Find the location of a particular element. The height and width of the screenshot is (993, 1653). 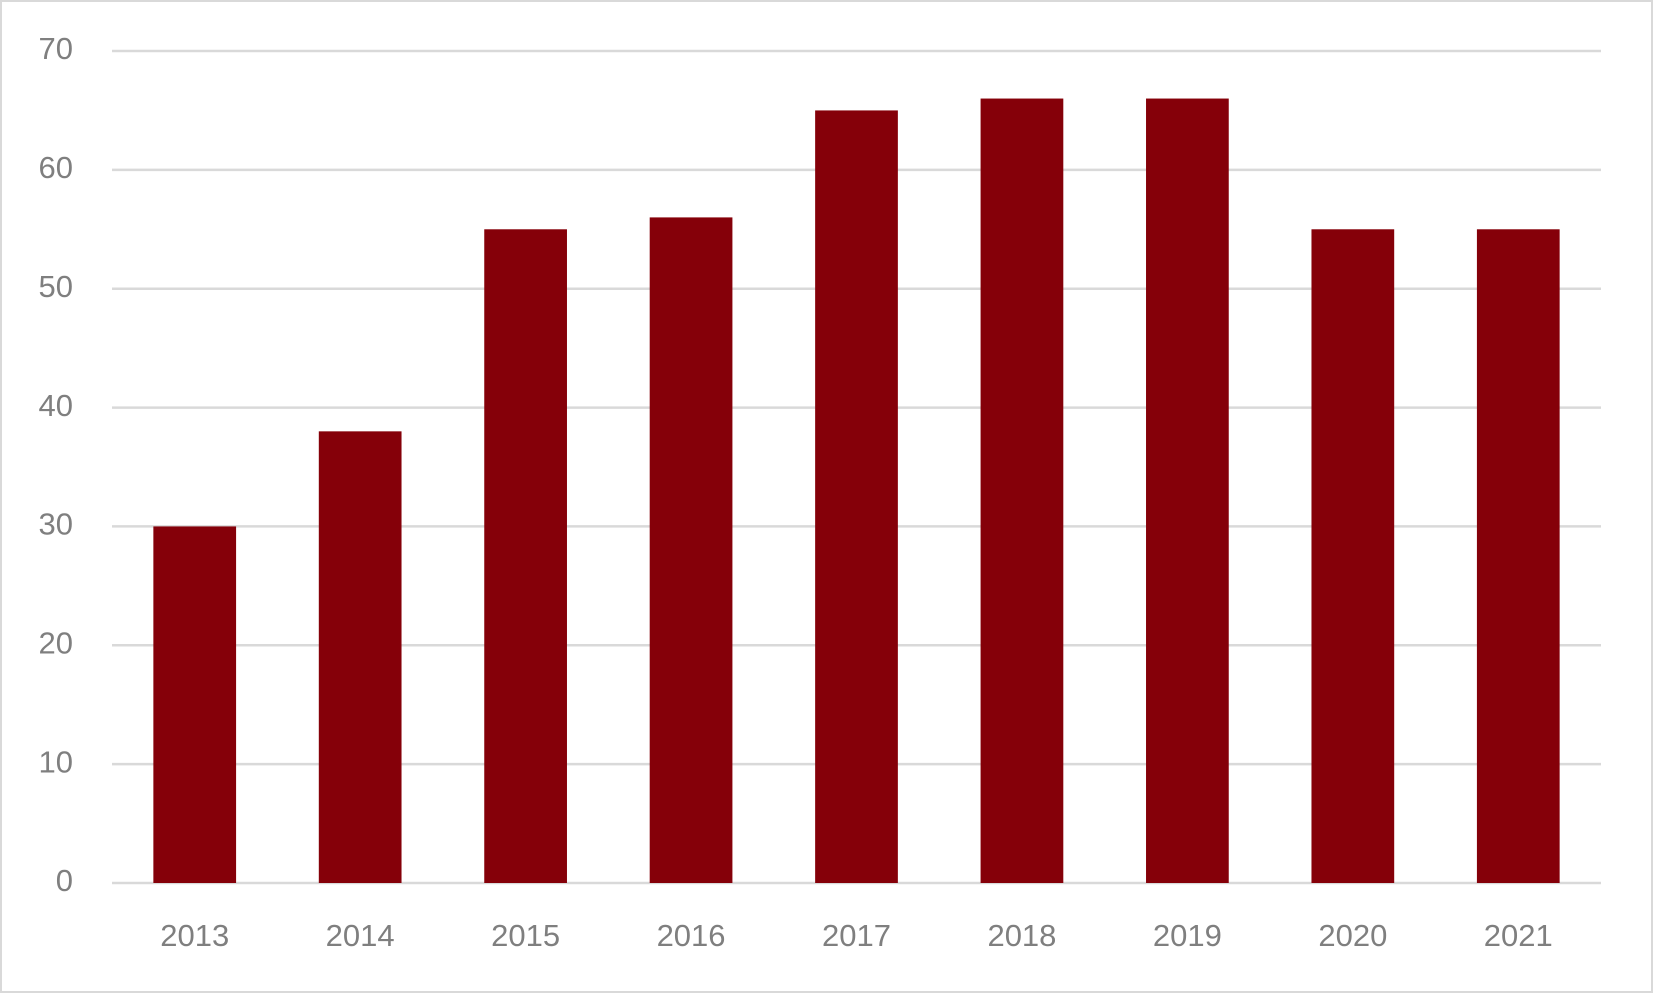

y-tick-label: 0 is located at coordinates (64, 880).